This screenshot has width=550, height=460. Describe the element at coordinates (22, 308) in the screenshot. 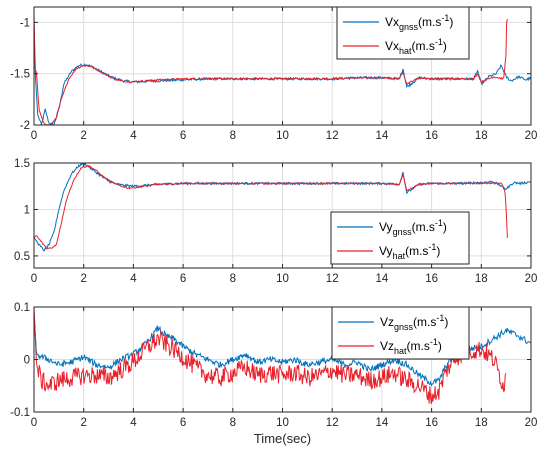

I see `y-tick-label: 0.1` at that location.